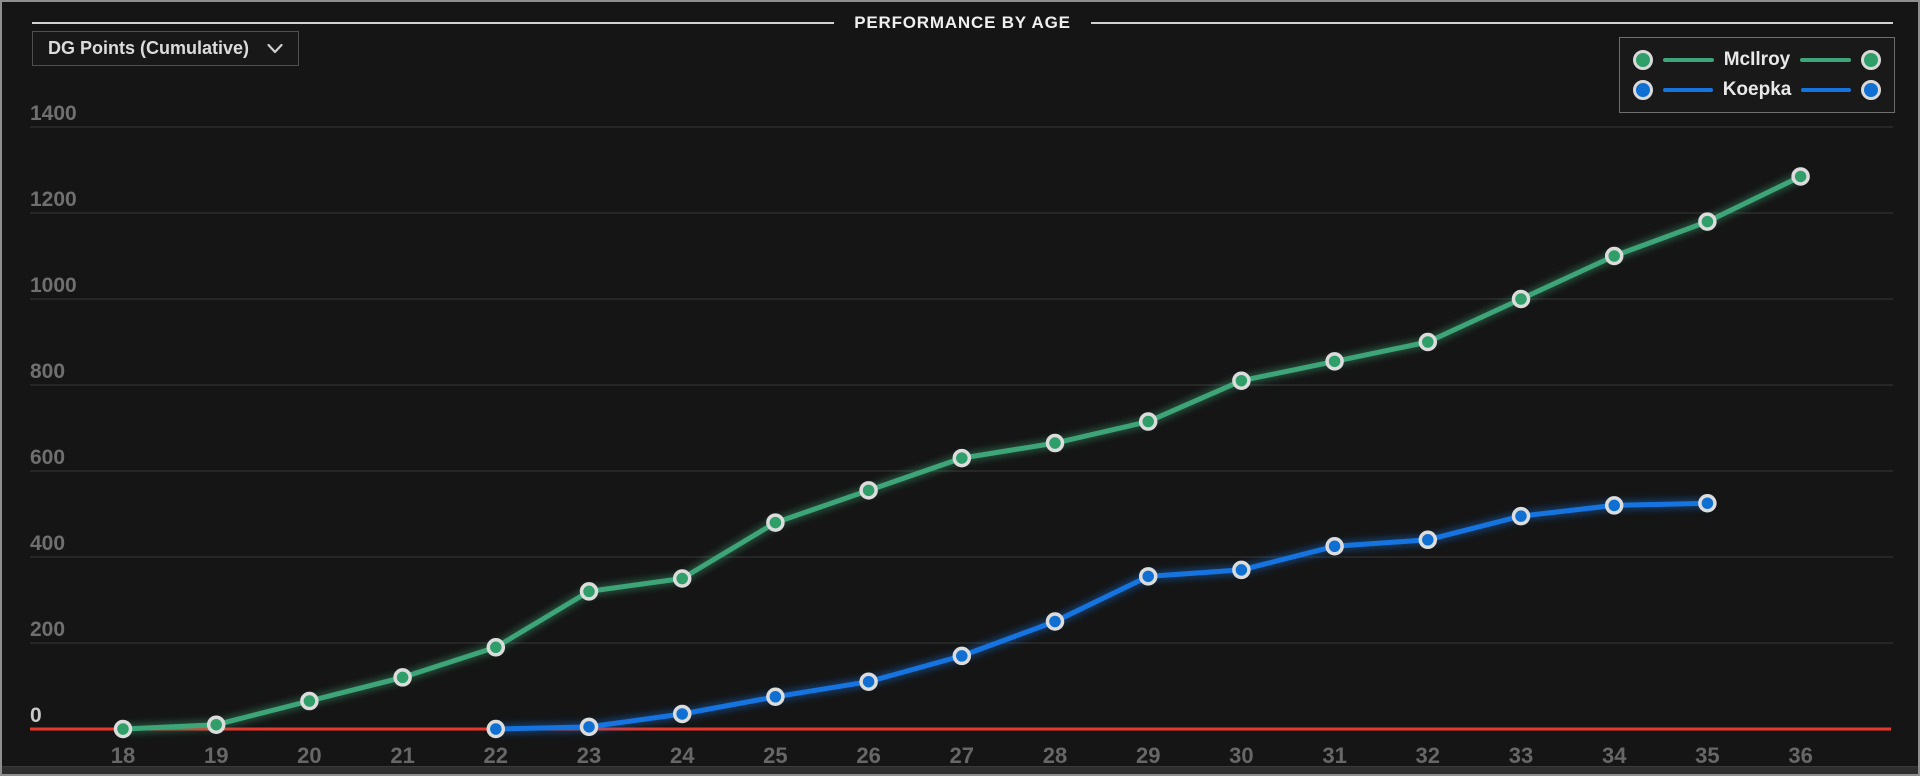  I want to click on x-axis-tick: 23, so click(589, 755).